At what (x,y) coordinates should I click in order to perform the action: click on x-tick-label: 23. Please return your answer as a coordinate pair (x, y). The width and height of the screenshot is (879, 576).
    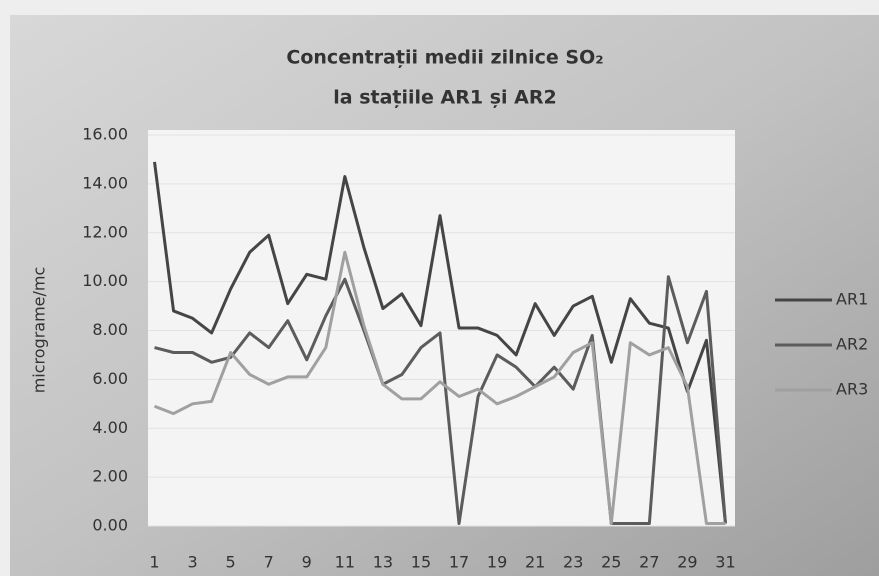
    Looking at the image, I should click on (573, 562).